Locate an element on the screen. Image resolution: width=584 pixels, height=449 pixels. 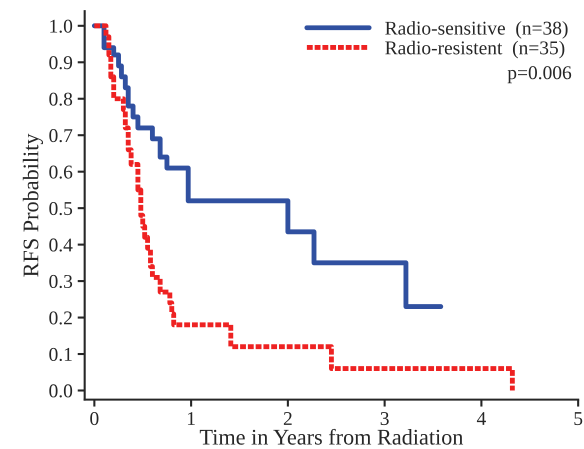
x-tick-label: 3 is located at coordinates (384, 419).